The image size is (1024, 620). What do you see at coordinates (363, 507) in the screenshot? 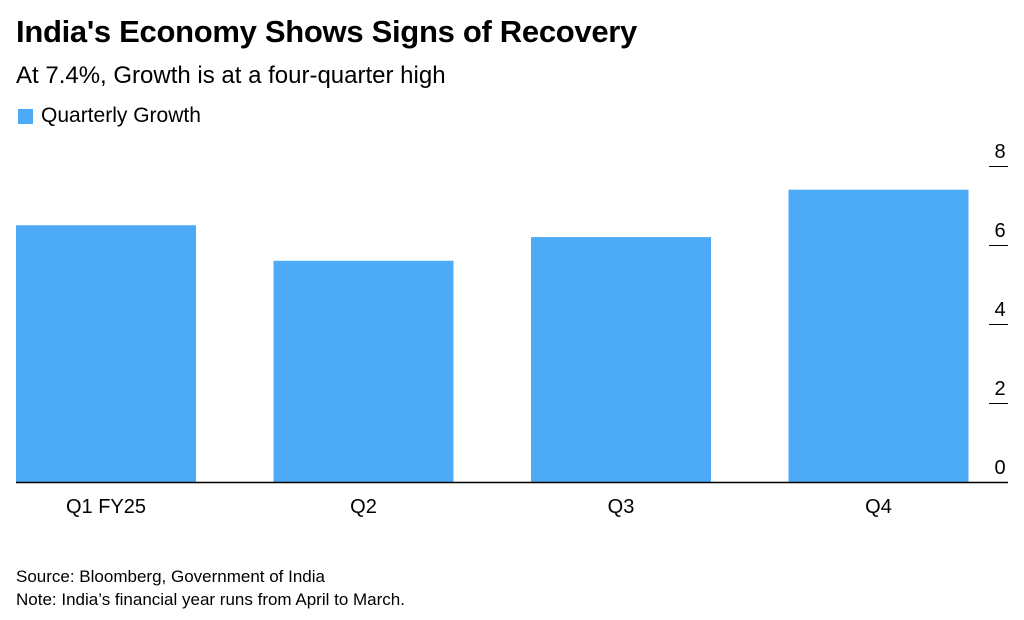
I see `x-tick-label-1: Q2` at bounding box center [363, 507].